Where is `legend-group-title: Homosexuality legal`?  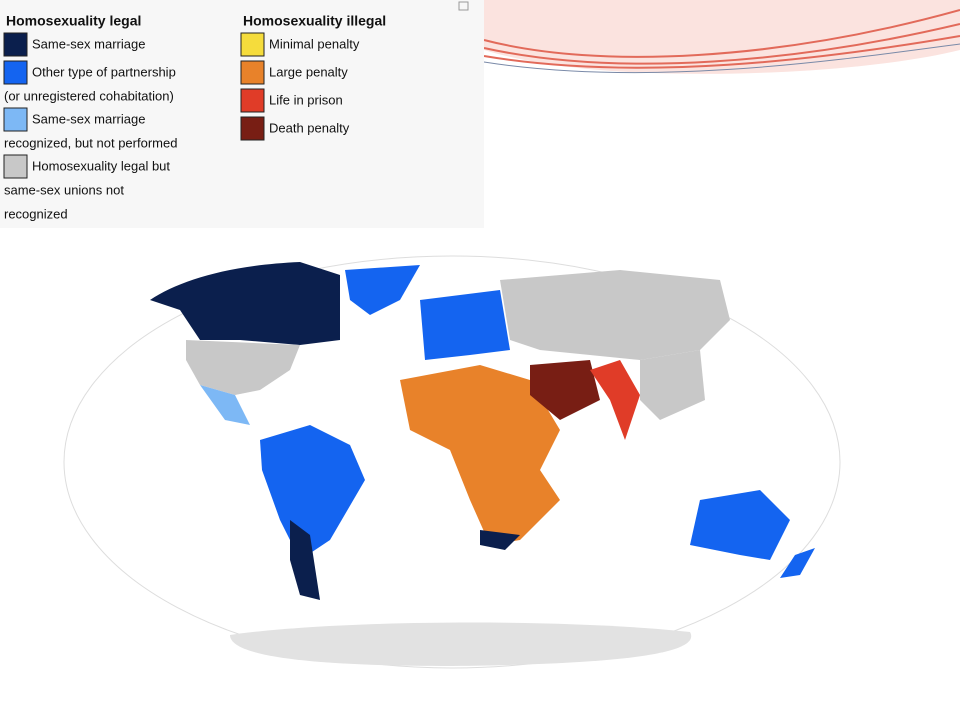
legend-group-title: Homosexuality legal is located at coordinates (73, 21).